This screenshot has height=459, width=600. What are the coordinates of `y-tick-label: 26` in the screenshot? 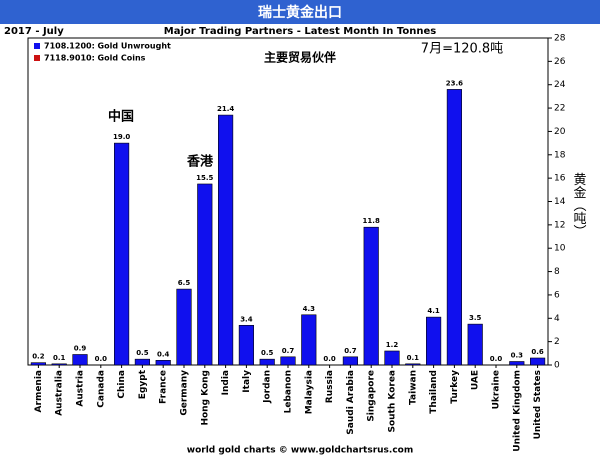 It's located at (560, 62).